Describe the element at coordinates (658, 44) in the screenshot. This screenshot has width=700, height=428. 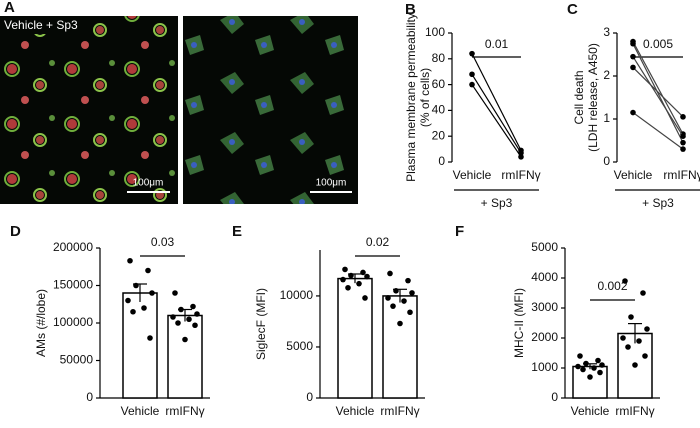
I see `p-value: 0.005` at that location.